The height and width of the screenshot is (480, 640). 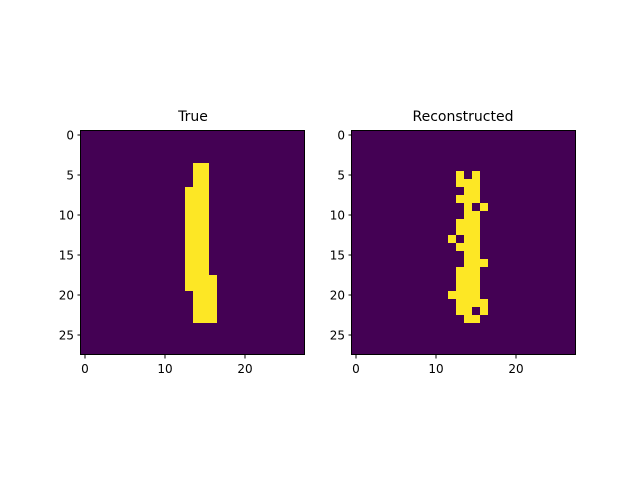 I want to click on y-tick-label: 15, so click(x=337, y=256).